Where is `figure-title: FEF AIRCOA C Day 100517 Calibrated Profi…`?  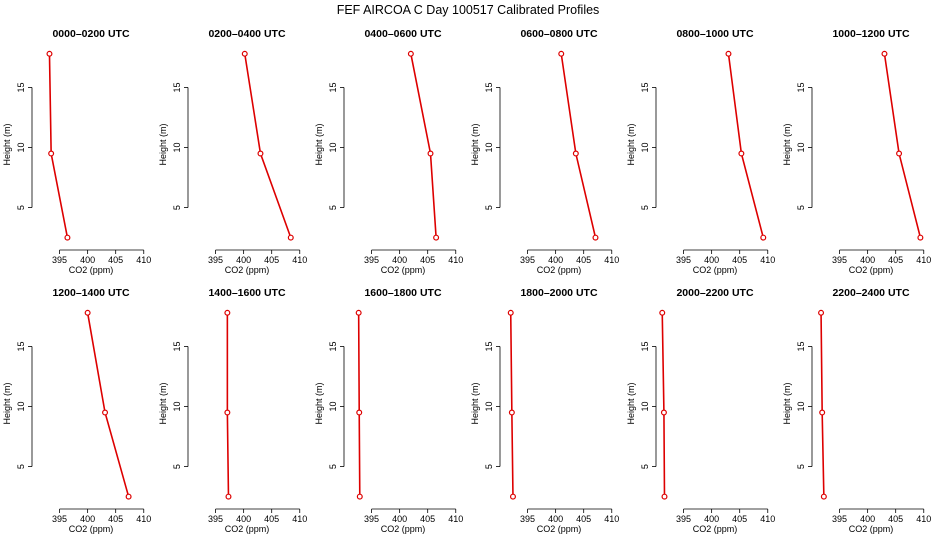
figure-title: FEF AIRCOA C Day 100517 Calibrated Profi… is located at coordinates (468, 10).